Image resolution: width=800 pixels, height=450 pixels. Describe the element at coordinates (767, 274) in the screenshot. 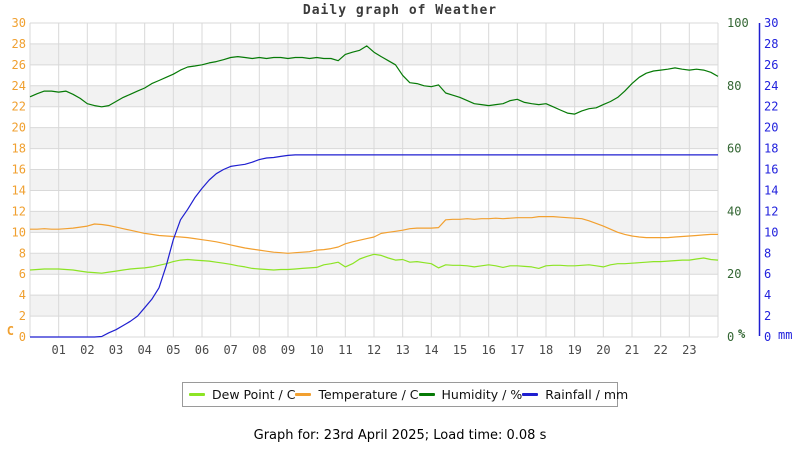

I see `y-tick-label-rain: 6` at that location.